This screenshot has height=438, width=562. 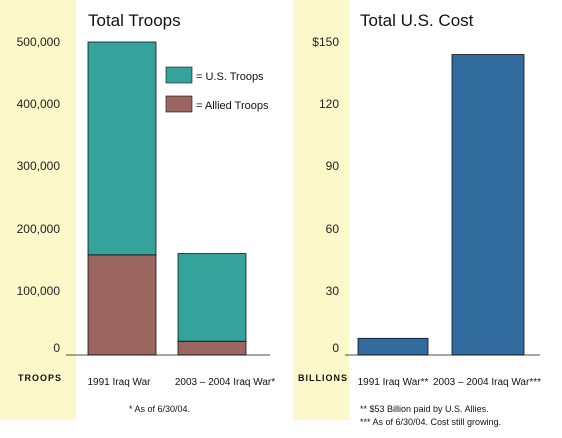 I want to click on cost-footnote-2: *** As of 6/30/04. Cost still growing., so click(x=430, y=422).